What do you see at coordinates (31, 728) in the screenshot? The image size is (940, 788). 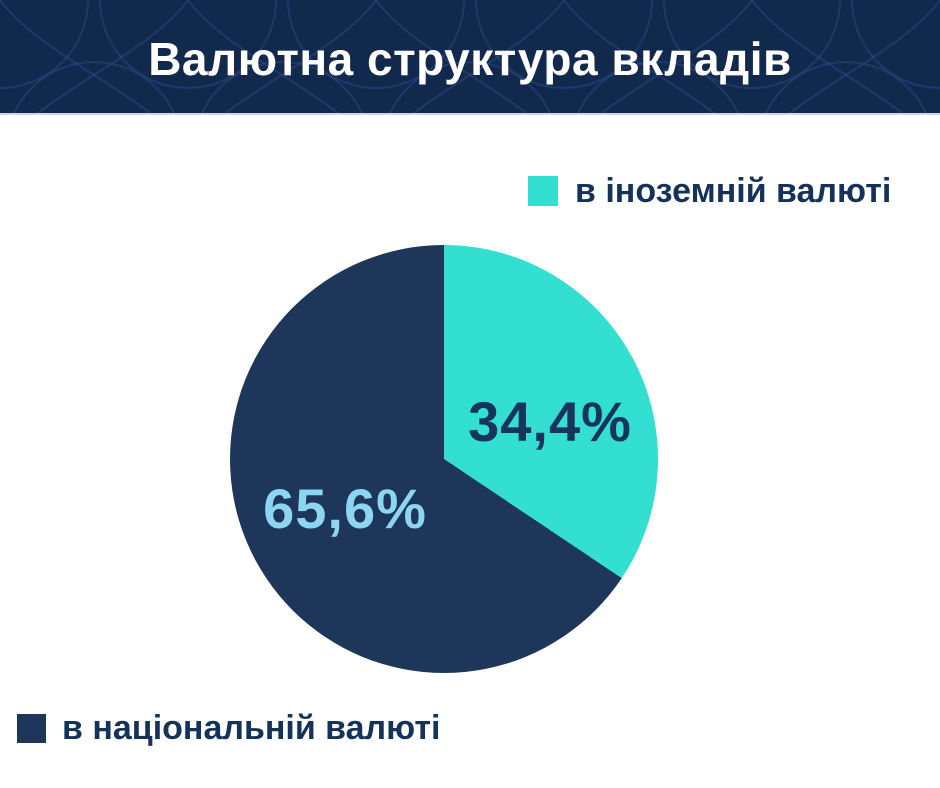 I see `legend-swatch-national-currency` at bounding box center [31, 728].